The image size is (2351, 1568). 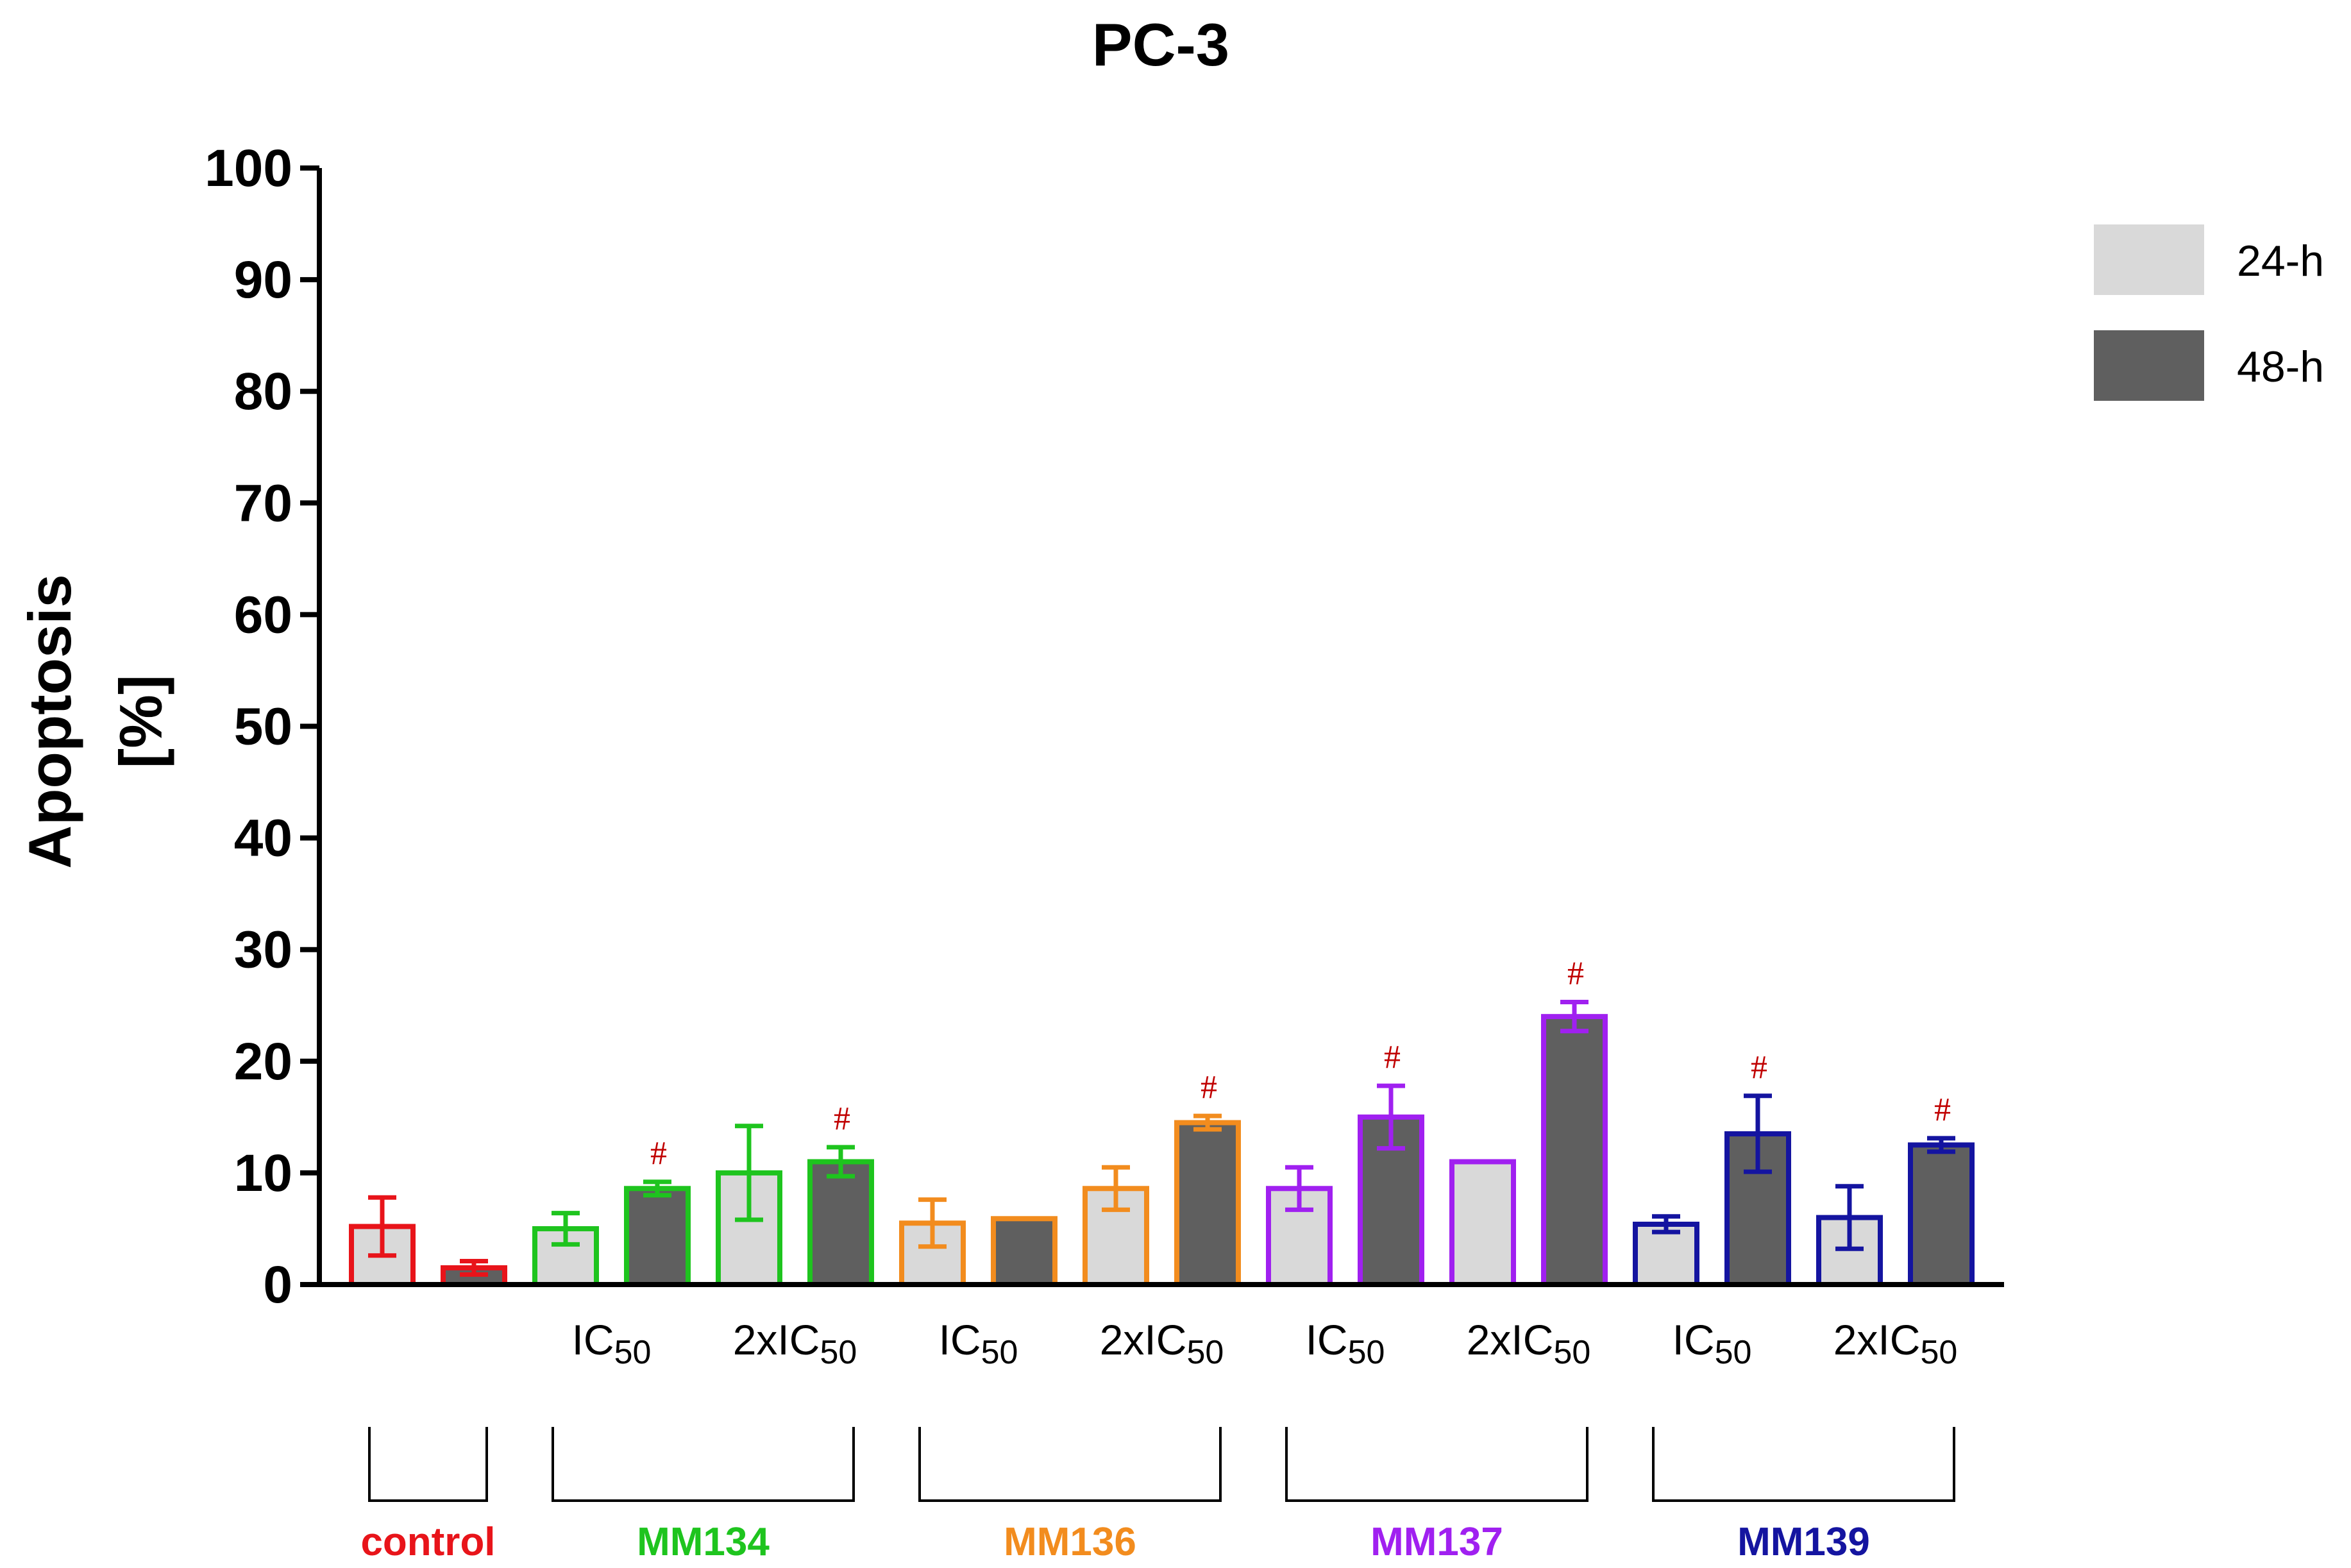 I want to click on y-axis-label: Apoptosis [%], so click(x=95, y=721).